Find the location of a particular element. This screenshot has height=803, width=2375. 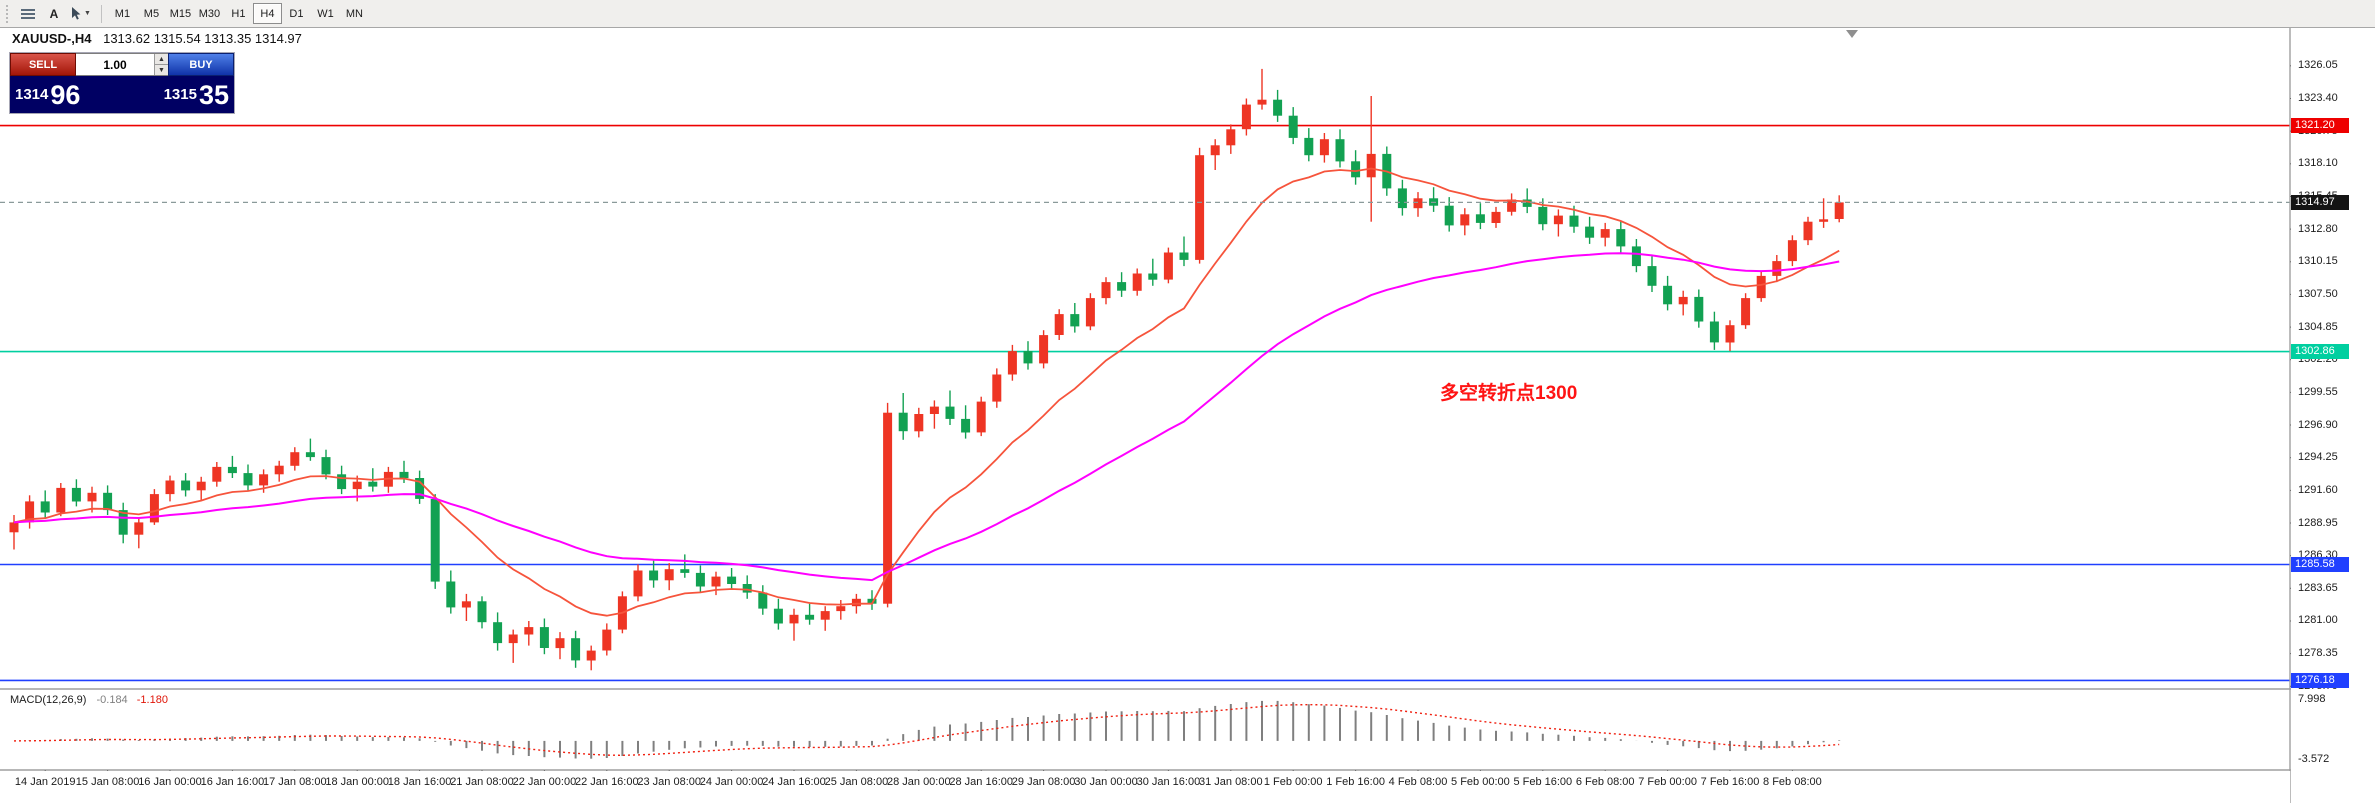

ohlc-values: 1313.62 1315.54 1313.35 1314.97 is located at coordinates (202, 38).